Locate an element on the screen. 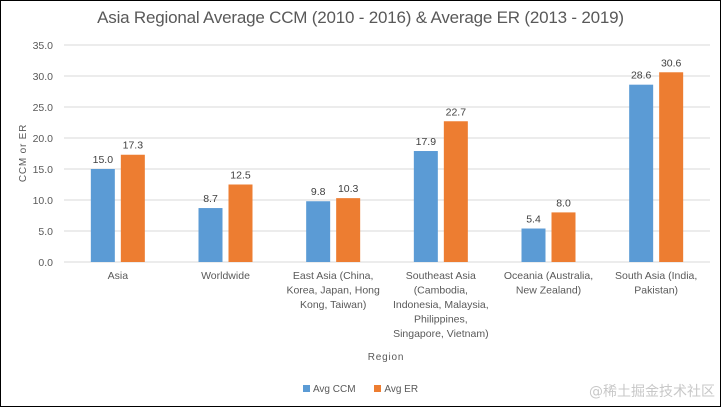 This screenshot has width=721, height=407. data-label: 8.0 is located at coordinates (563, 203).